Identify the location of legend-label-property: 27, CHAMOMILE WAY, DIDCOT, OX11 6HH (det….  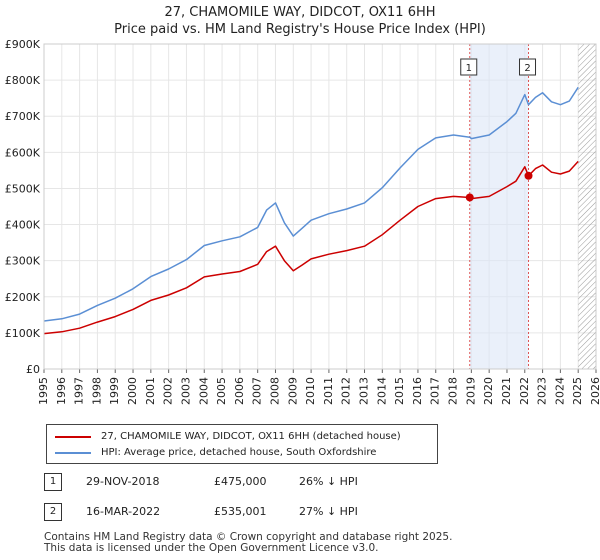
(251, 436).